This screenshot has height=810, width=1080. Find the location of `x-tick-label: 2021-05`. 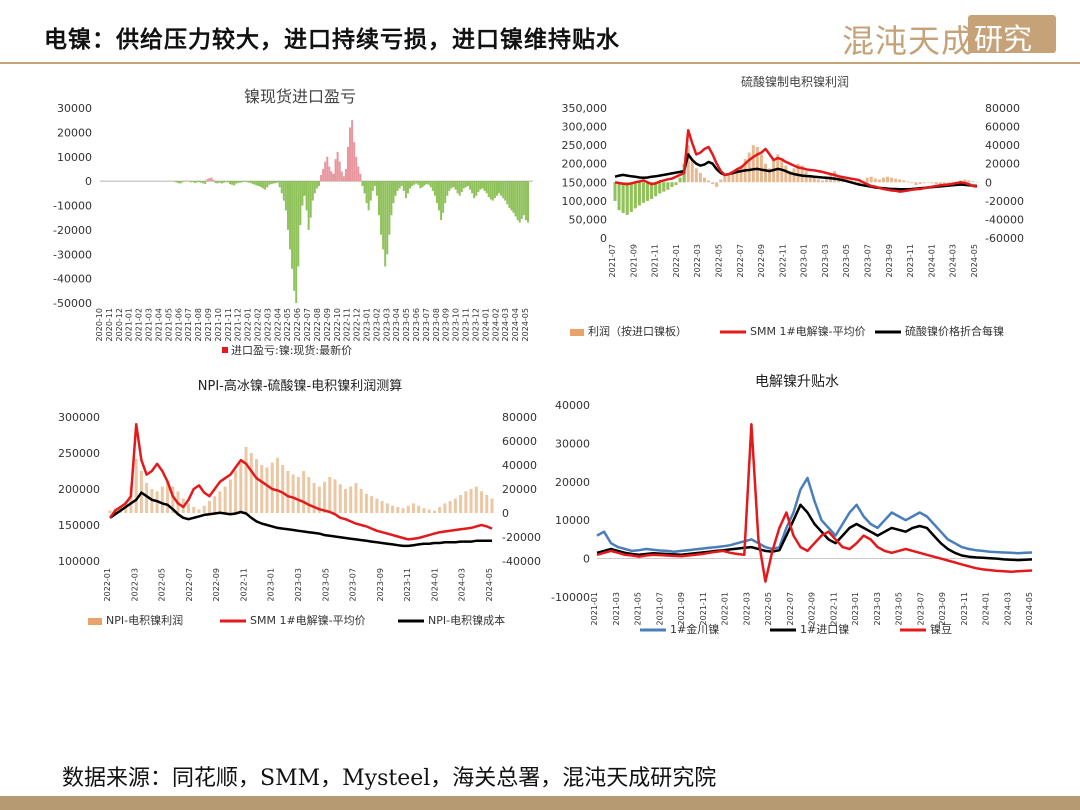

x-tick-label: 2021-05 is located at coordinates (638, 608).